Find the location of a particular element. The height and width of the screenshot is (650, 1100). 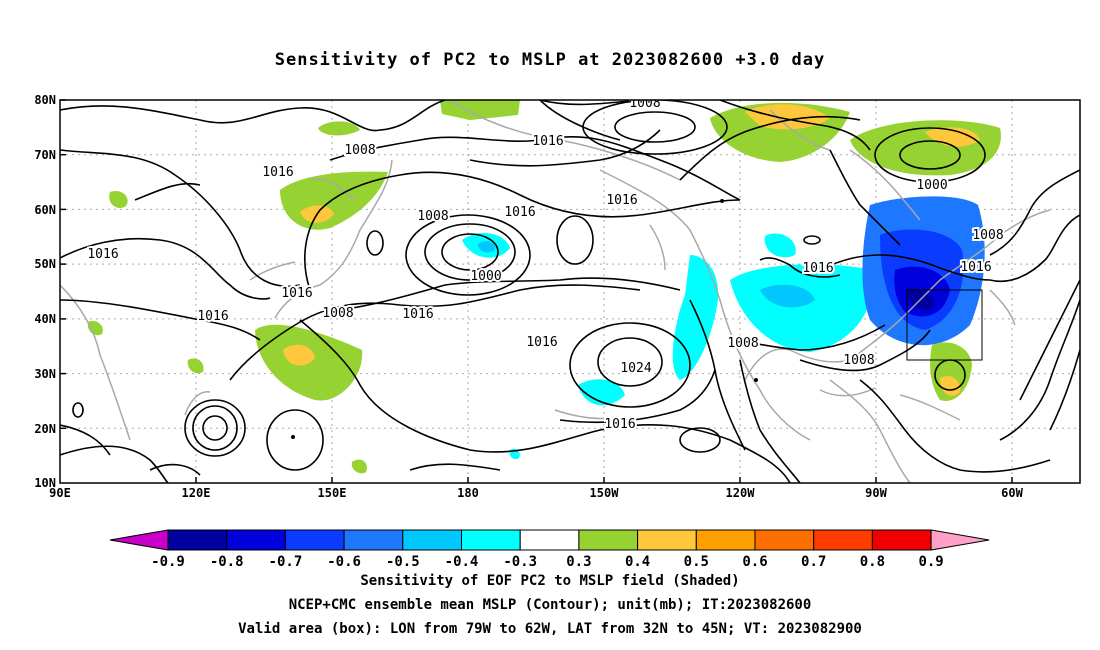

lon-label: 90E is located at coordinates (60, 493).